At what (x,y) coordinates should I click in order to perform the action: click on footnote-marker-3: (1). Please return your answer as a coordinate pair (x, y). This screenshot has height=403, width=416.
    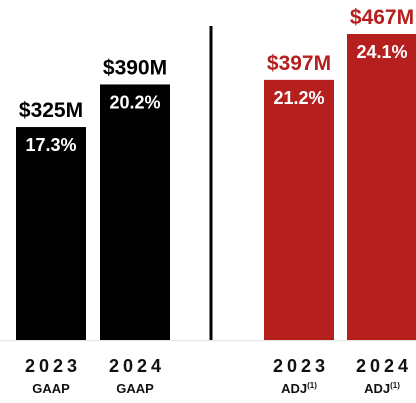
    Looking at the image, I should click on (312, 385).